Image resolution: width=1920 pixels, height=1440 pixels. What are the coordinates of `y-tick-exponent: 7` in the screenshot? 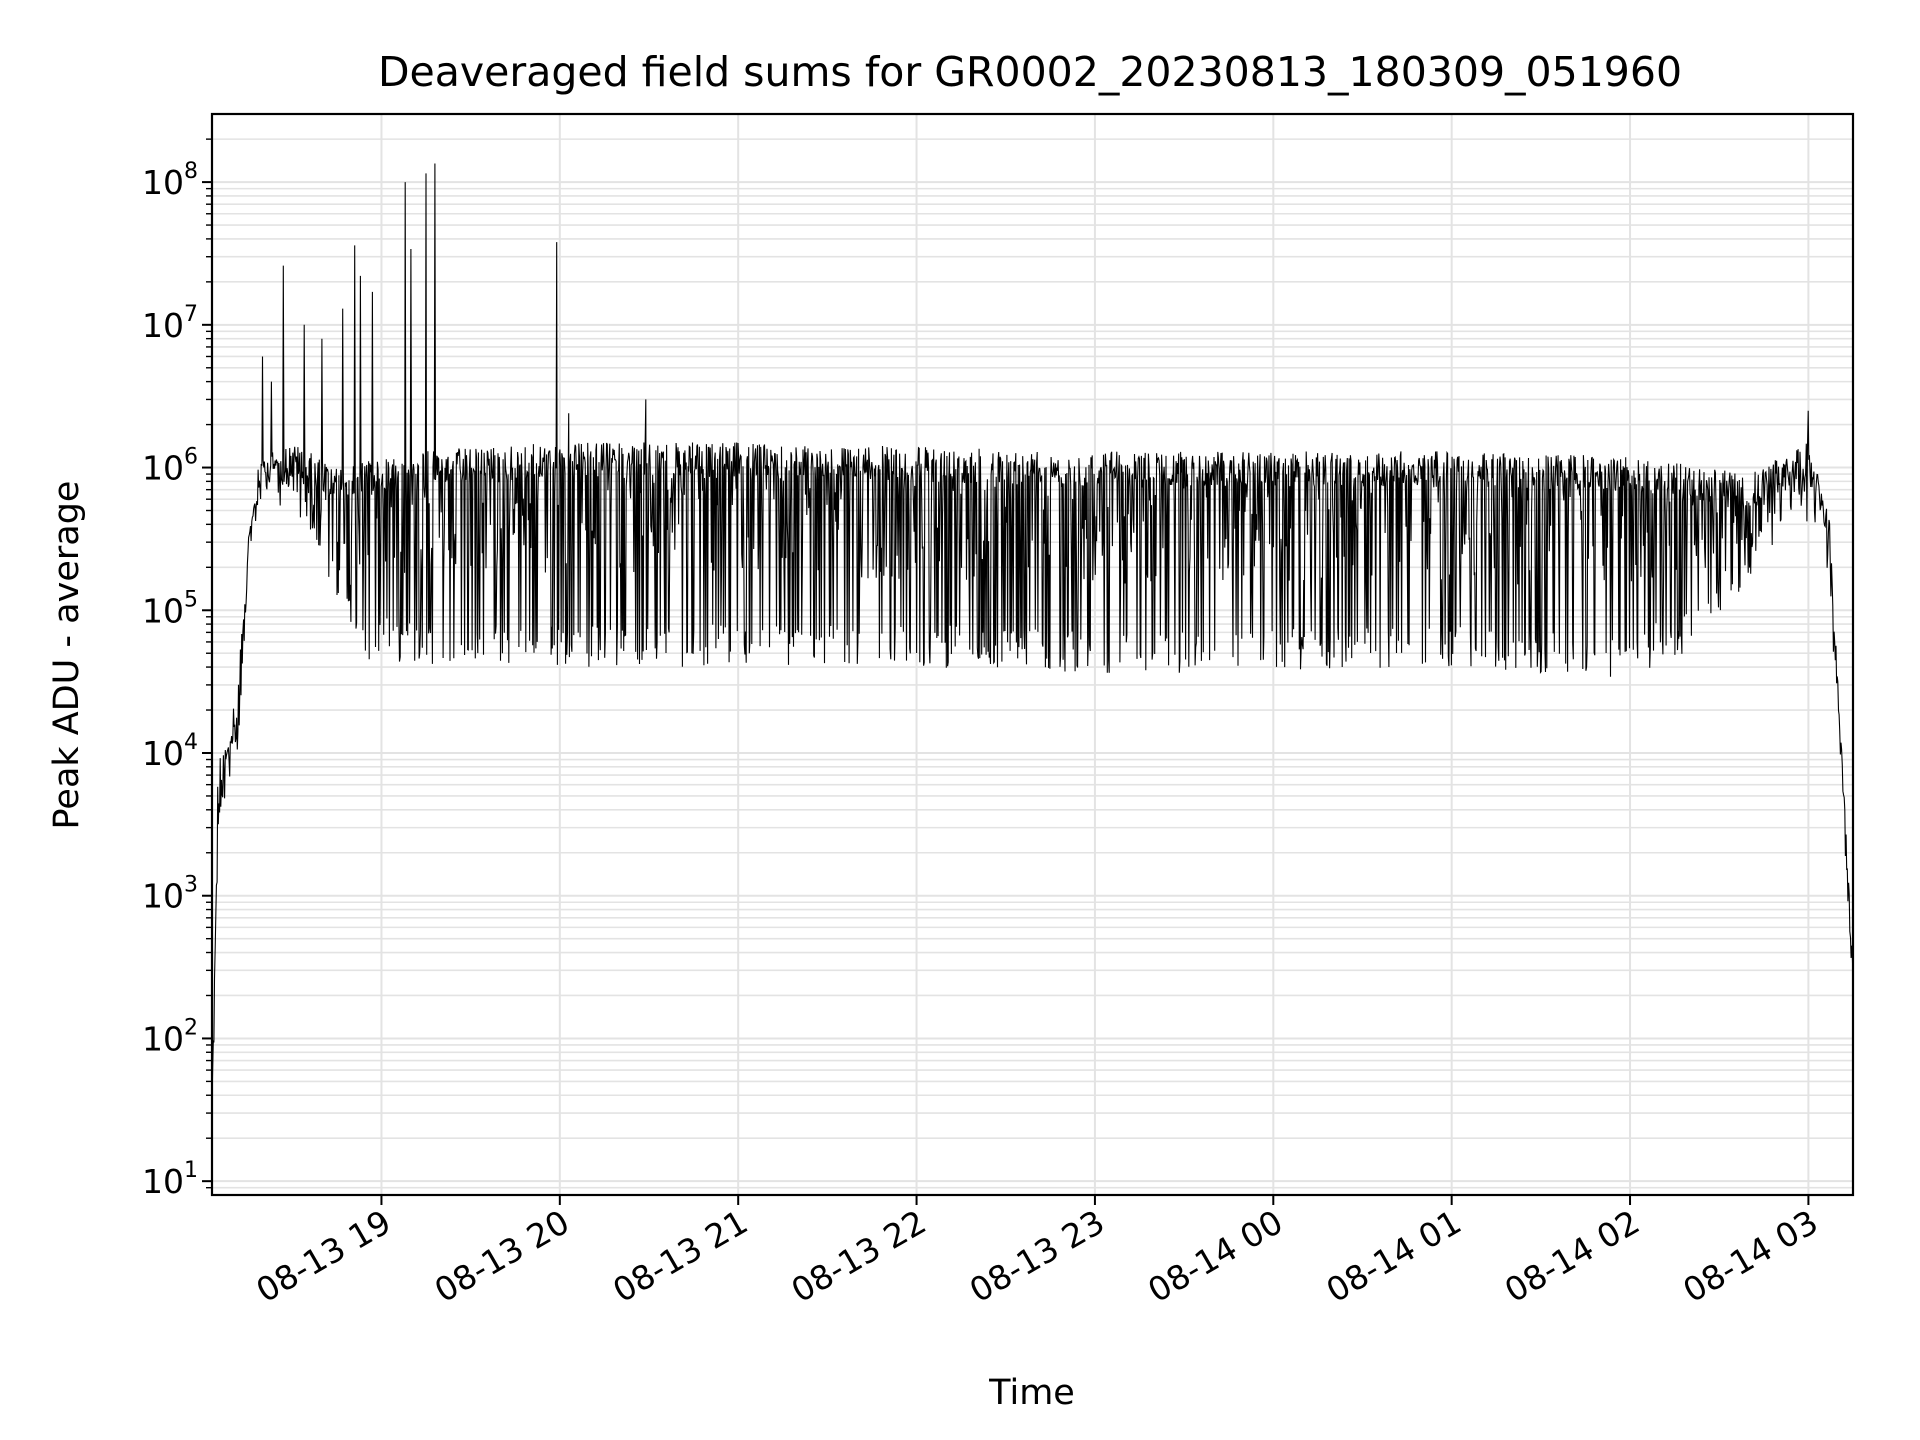 It's located at (191, 314).